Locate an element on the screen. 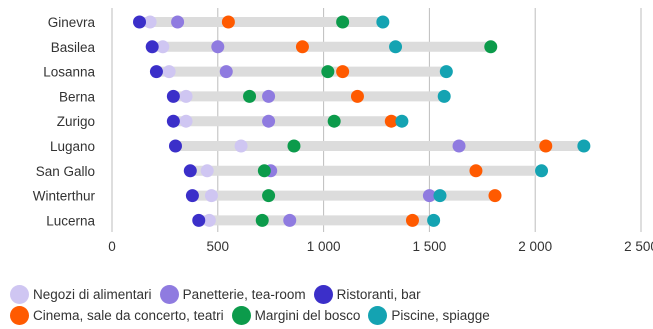 The width and height of the screenshot is (653, 329). x-tick-label: 1 000 is located at coordinates (324, 246).